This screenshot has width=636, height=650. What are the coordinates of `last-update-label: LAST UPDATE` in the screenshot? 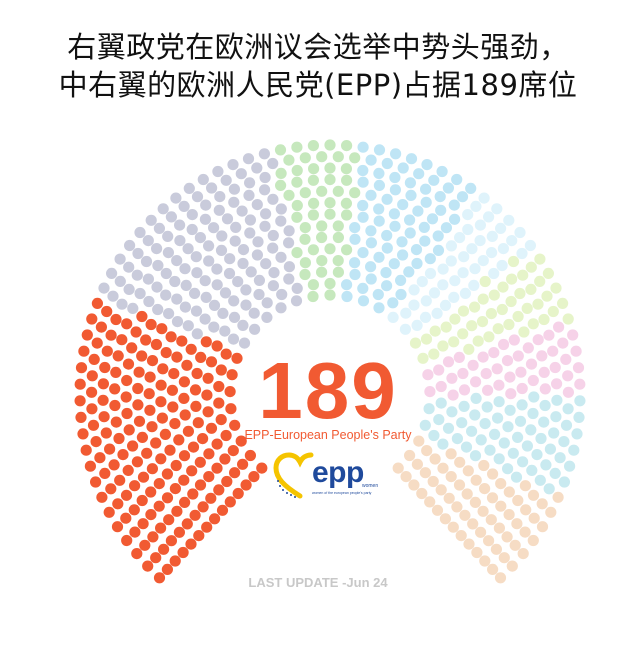 It's located at (293, 582).